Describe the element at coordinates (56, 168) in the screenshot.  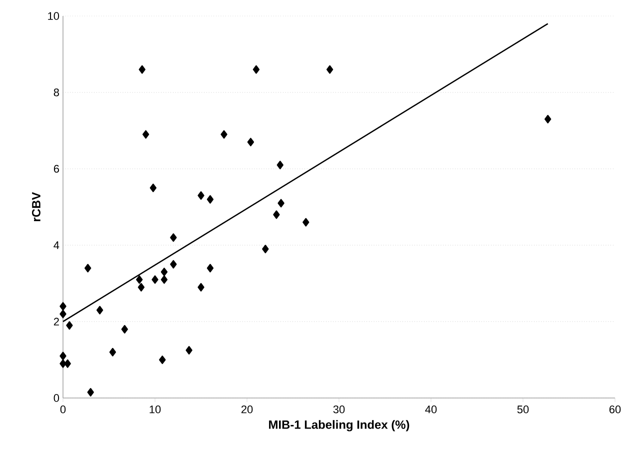
I see `y-tick-label: 6` at that location.